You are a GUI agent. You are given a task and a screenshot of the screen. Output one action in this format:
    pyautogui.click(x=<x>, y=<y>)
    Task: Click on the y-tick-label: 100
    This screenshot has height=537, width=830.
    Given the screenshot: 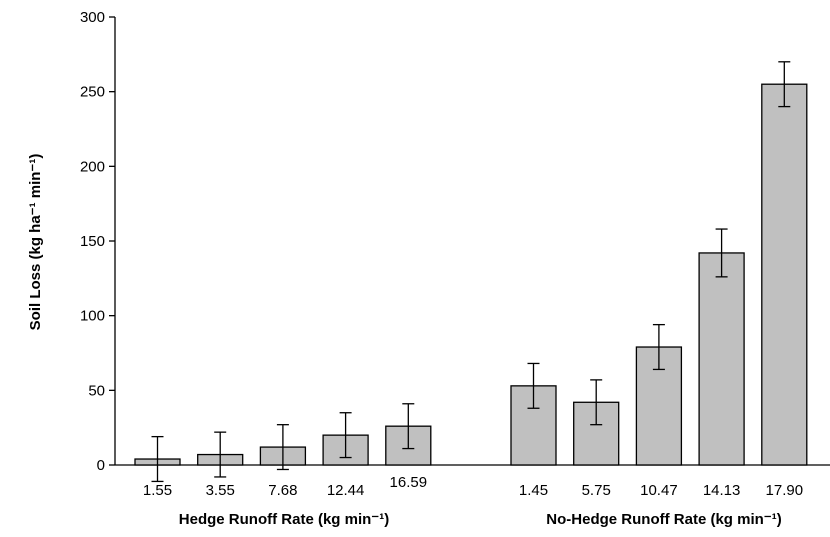 What is the action you would take?
    pyautogui.click(x=92, y=316)
    